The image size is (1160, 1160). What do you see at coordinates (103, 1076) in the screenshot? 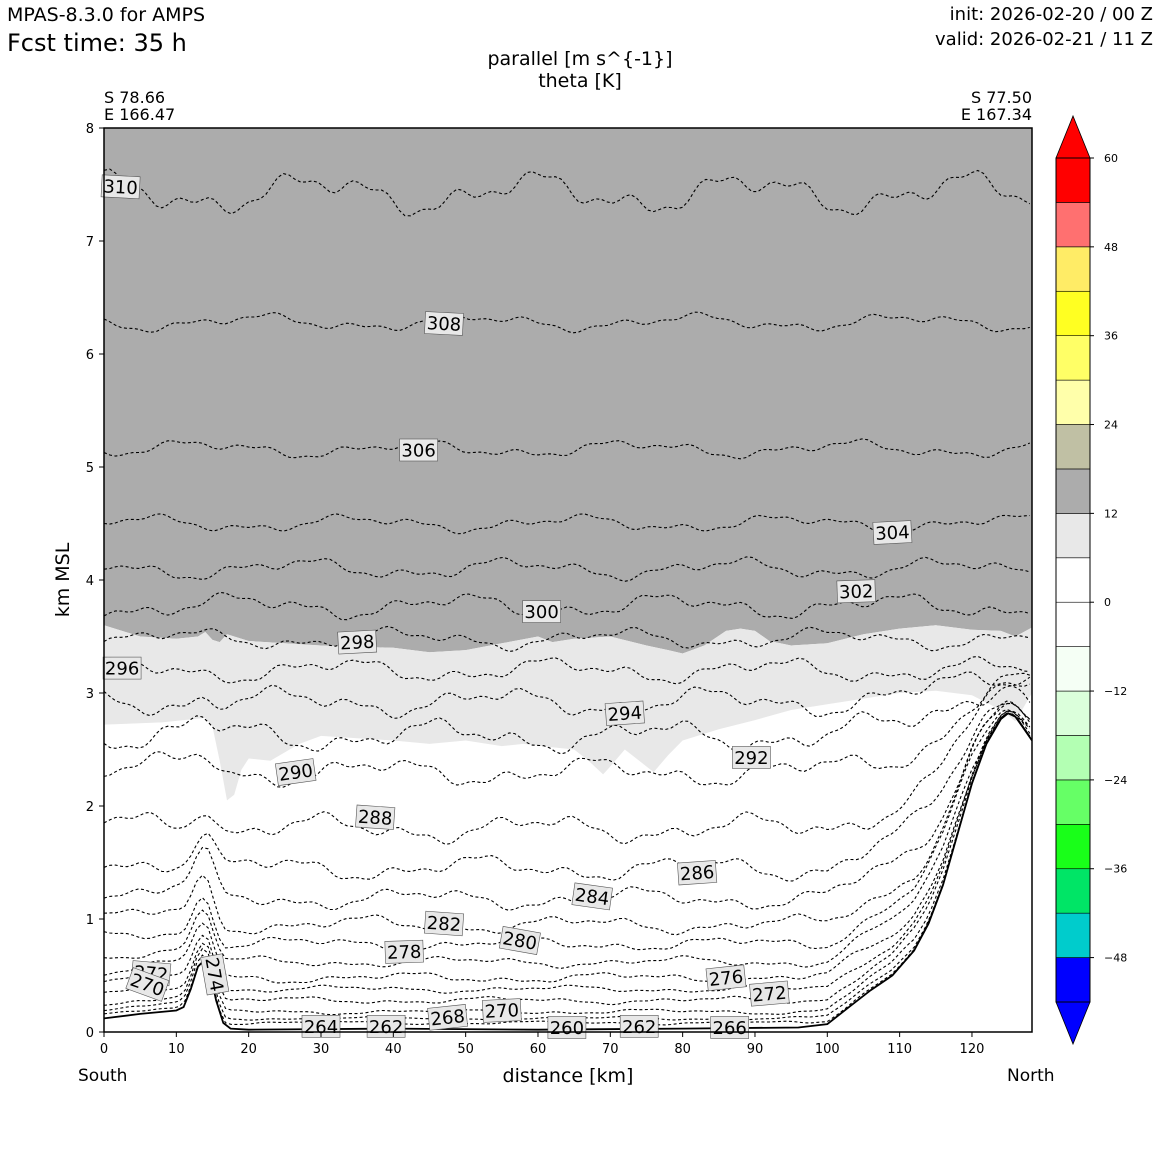
I see `south-label: South` at bounding box center [103, 1076].